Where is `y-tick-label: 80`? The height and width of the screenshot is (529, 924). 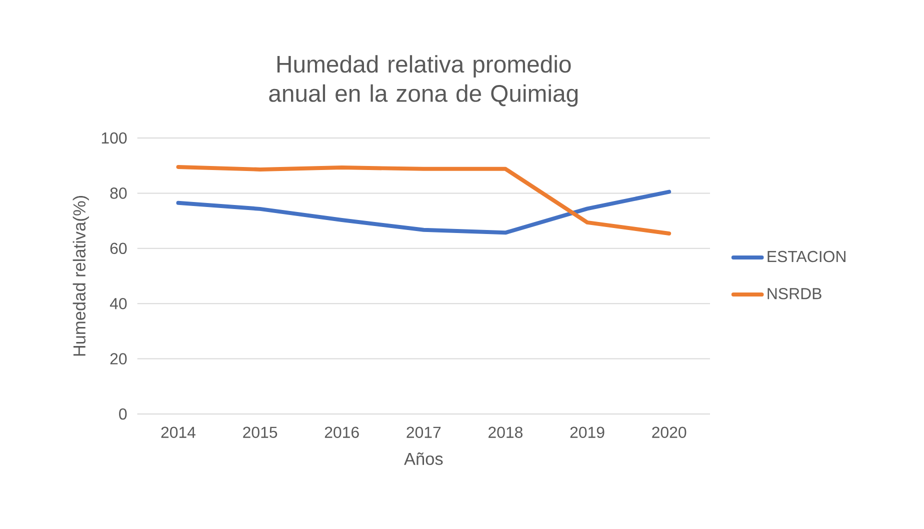
y-tick-label: 80 is located at coordinates (118, 193).